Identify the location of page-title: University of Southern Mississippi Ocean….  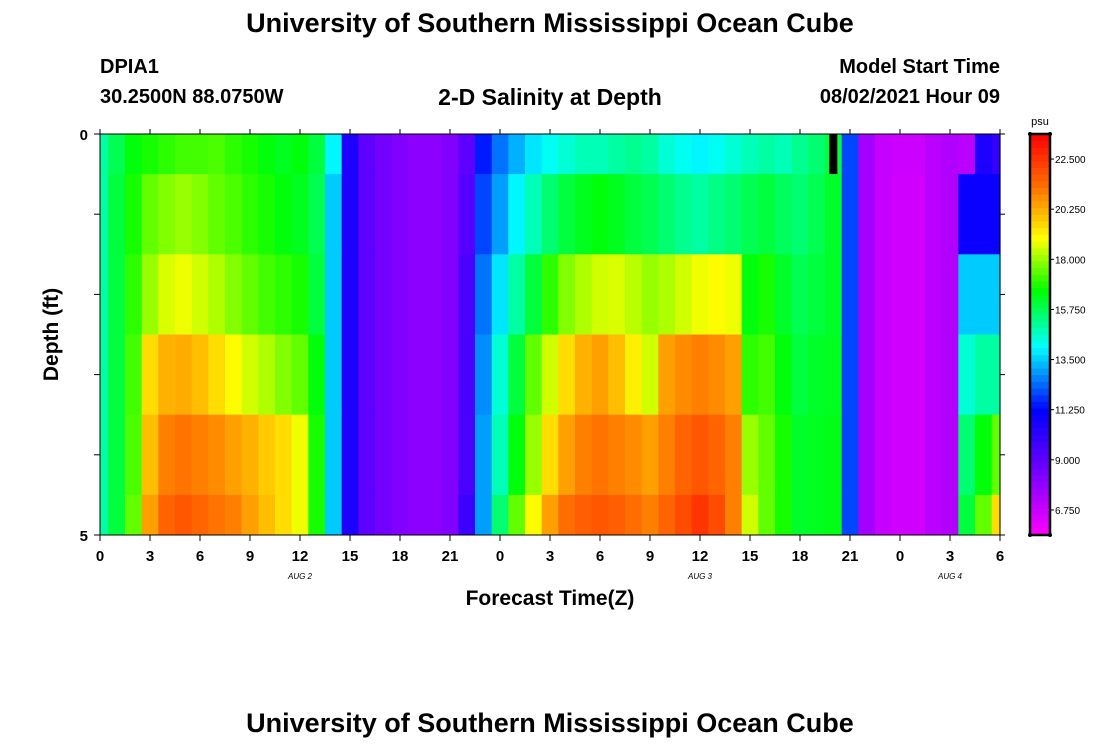
(550, 23).